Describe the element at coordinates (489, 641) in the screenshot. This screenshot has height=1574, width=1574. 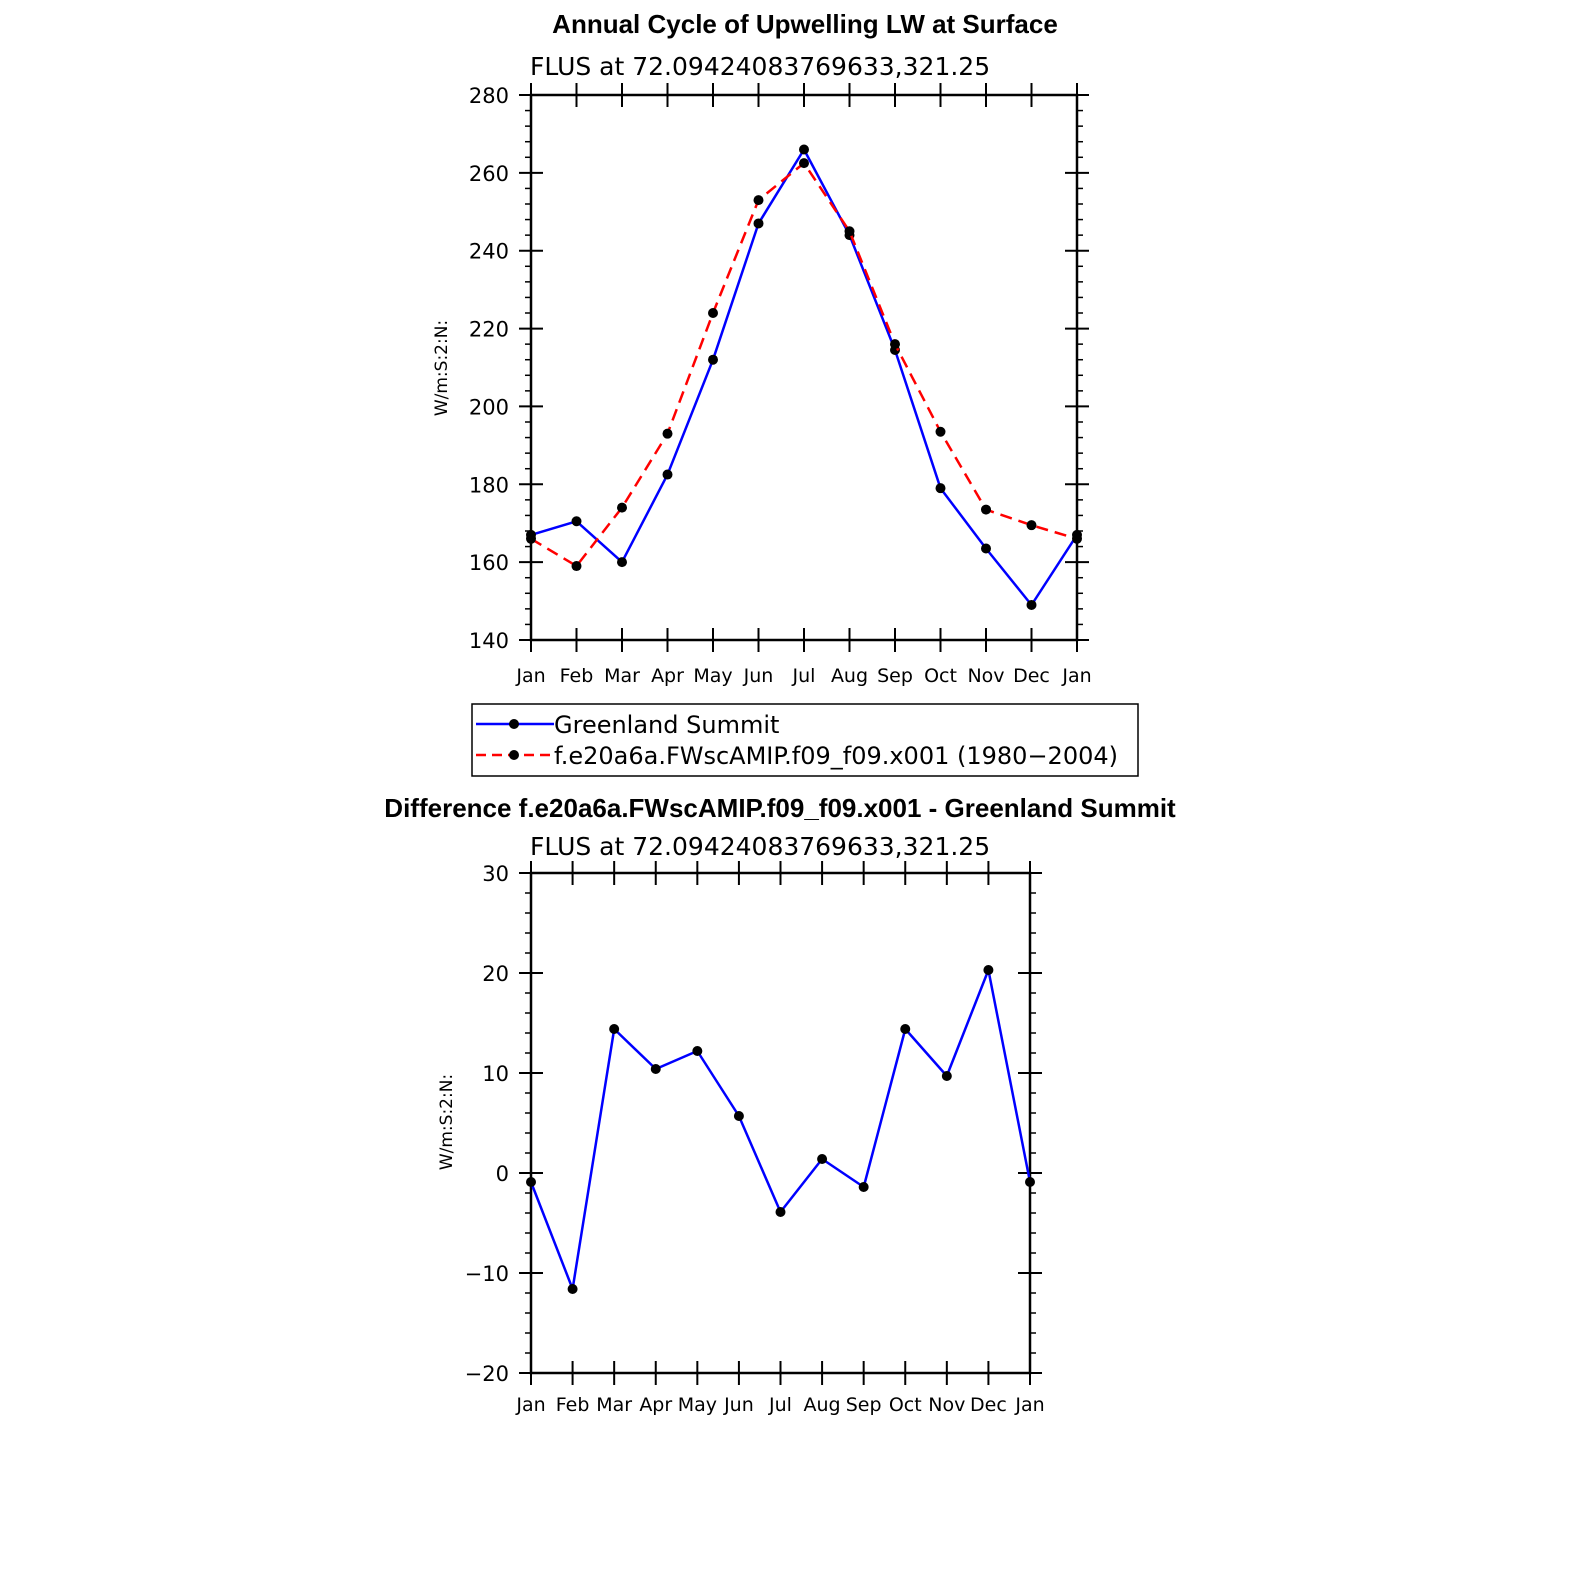
I see `chart1-ytick-label: 140` at that location.